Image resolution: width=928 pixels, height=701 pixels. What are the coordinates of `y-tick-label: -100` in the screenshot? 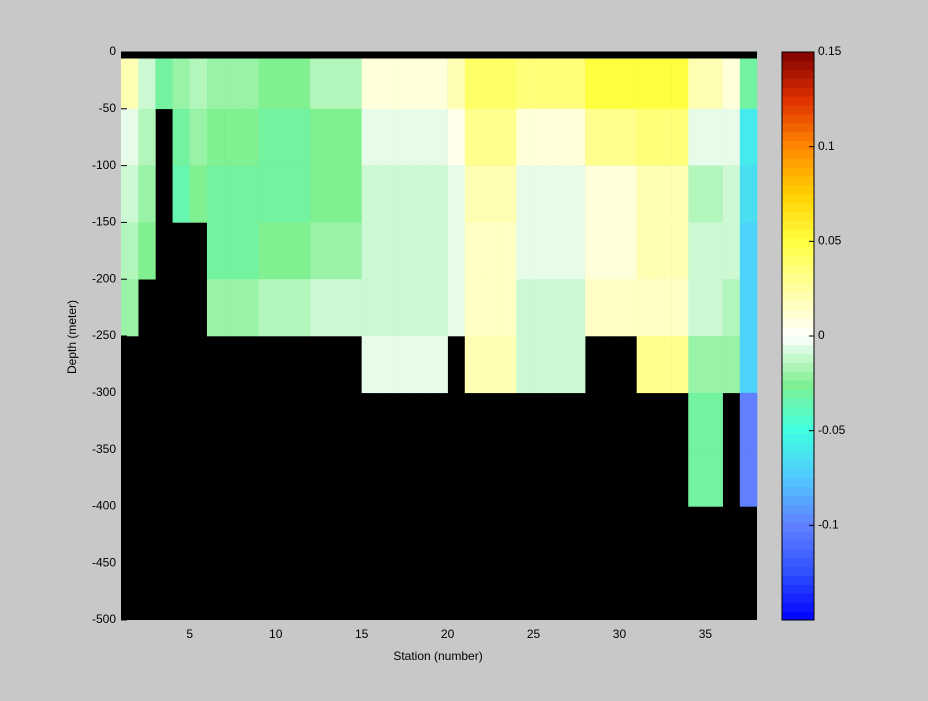 It's located at (104, 165).